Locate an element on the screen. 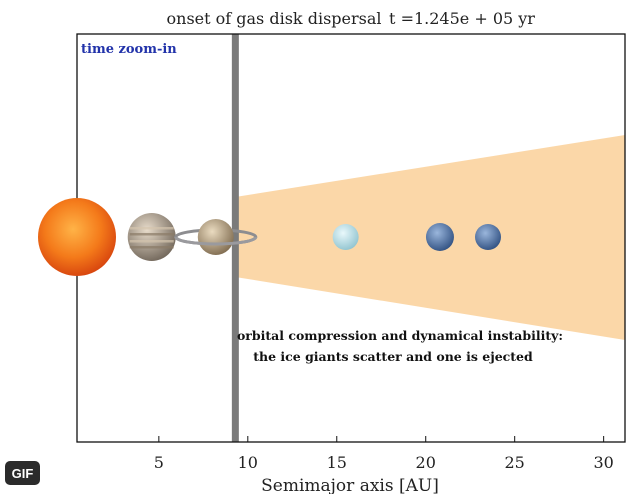  x-tick-label: 15 is located at coordinates (337, 462).